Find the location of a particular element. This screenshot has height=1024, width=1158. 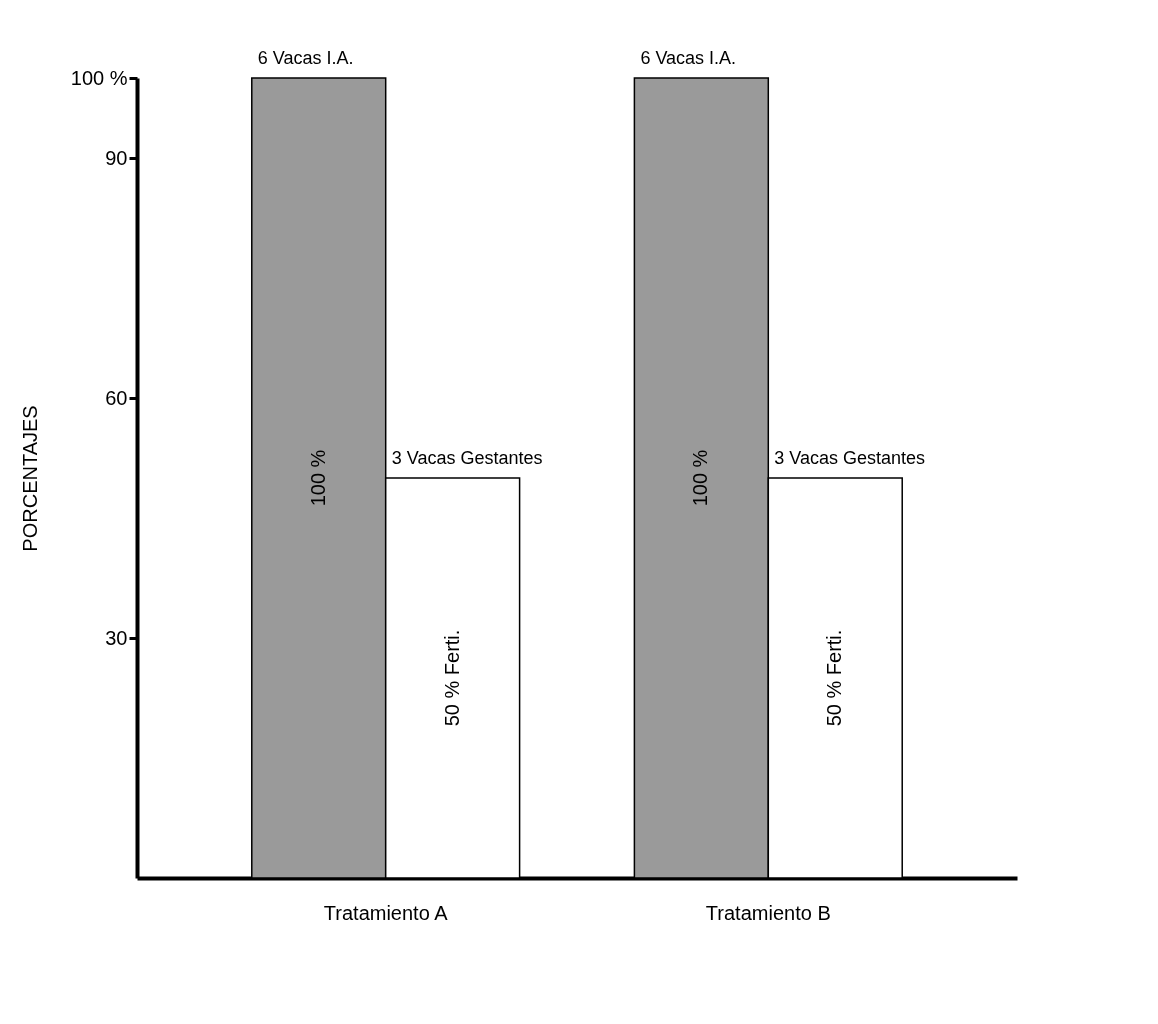

y-tick-label: 90 is located at coordinates (116, 157).